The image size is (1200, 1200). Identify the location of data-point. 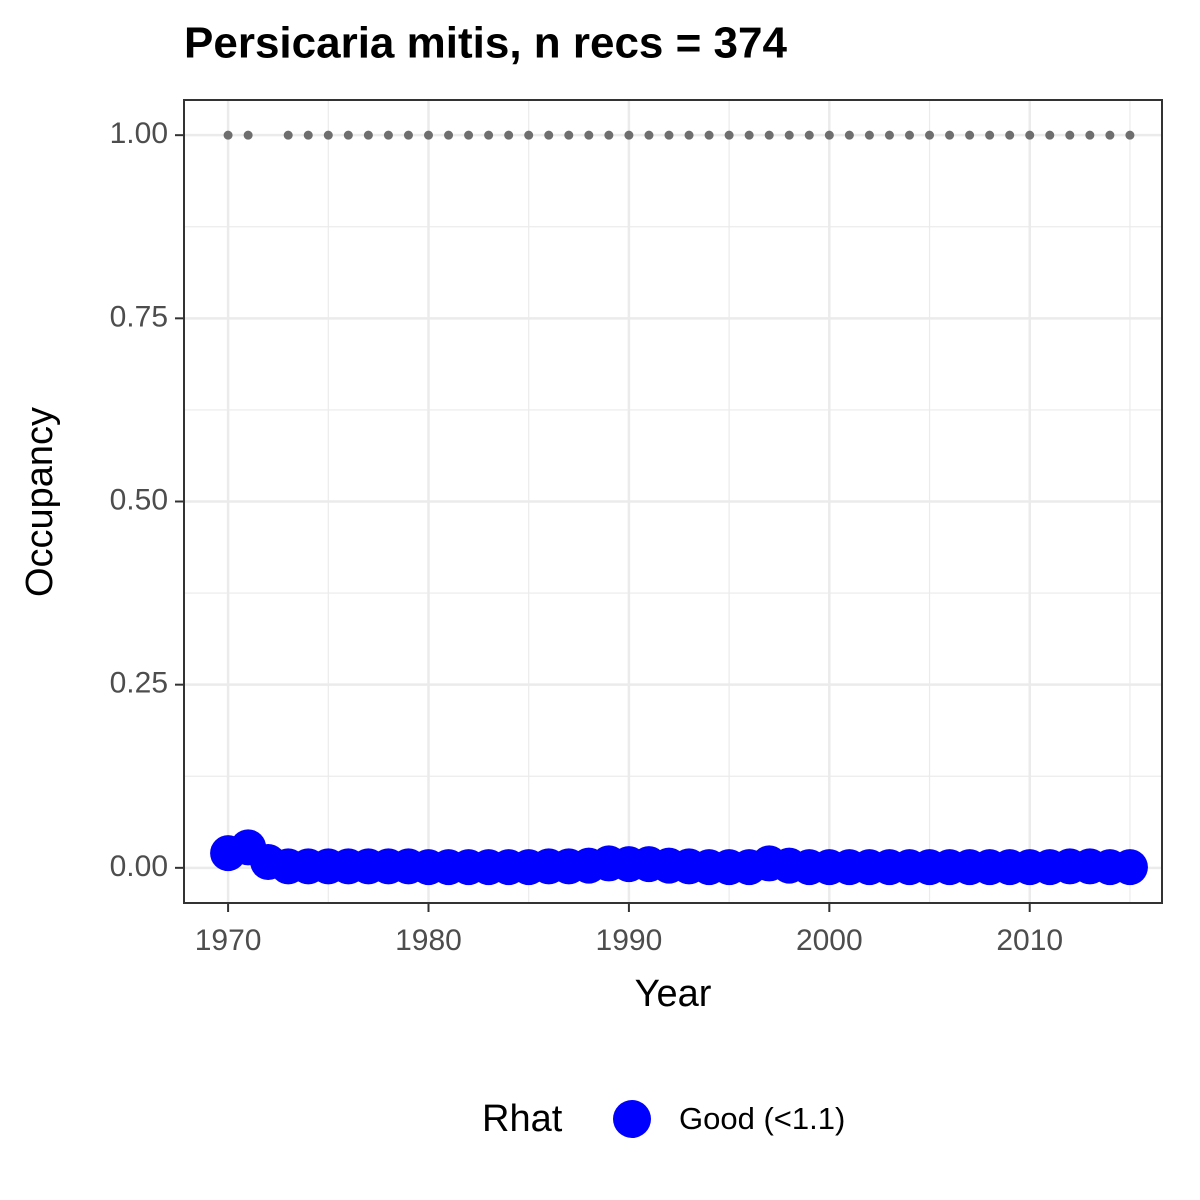
(1129, 867).